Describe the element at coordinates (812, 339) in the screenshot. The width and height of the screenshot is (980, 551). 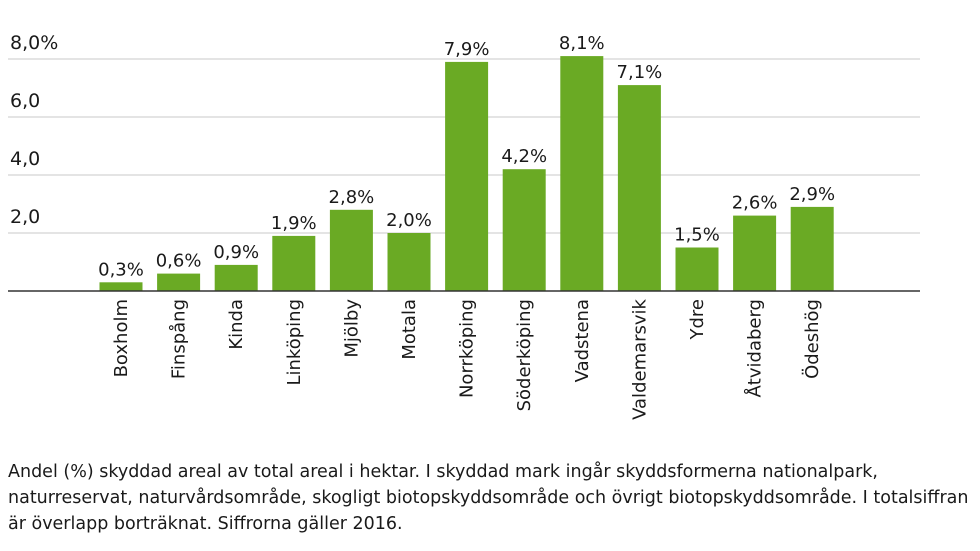
I see `x-tick-label: Ödeshög` at that location.